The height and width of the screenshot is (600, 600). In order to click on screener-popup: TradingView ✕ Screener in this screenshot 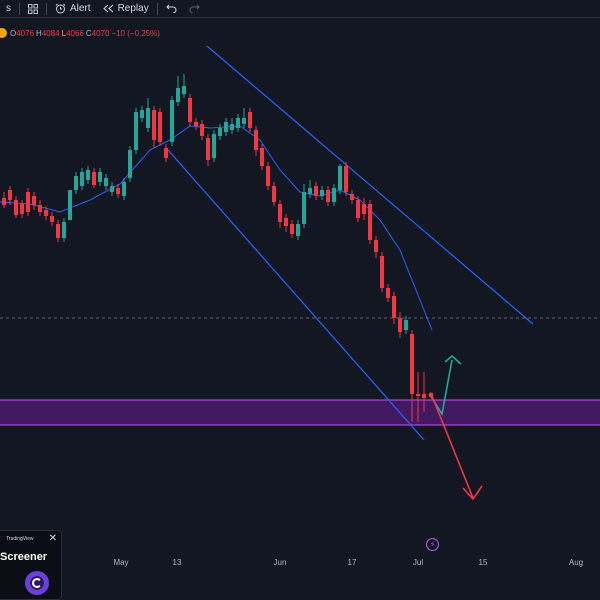, I will do `click(31, 565)`.